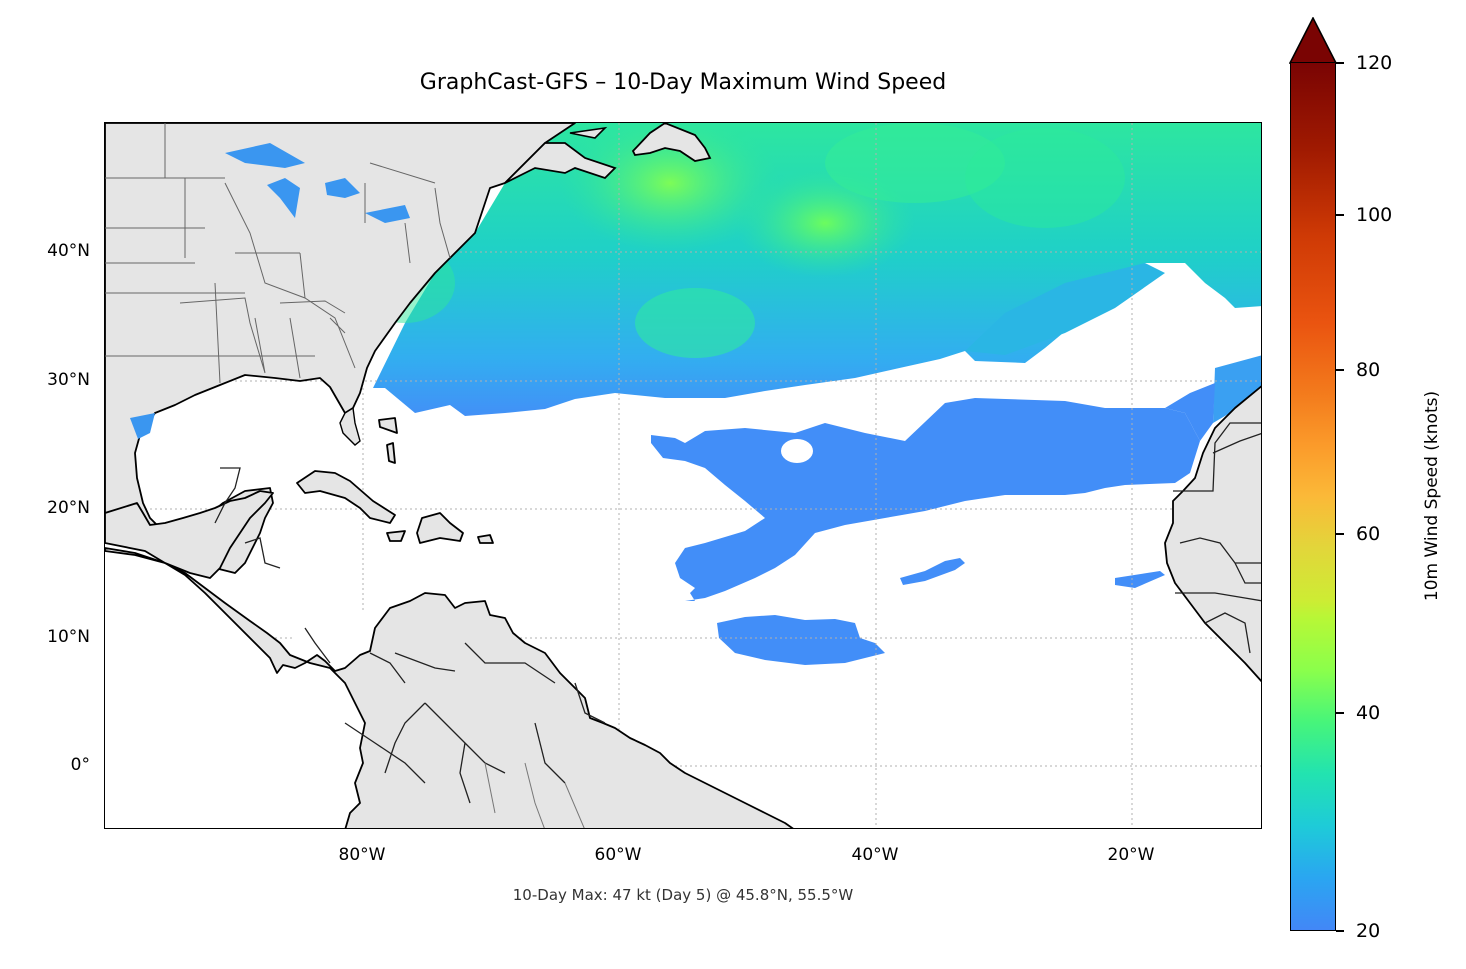 This screenshot has height=969, width=1466. What do you see at coordinates (68, 251) in the screenshot?
I see `y-tick-40n: 40°N` at bounding box center [68, 251].